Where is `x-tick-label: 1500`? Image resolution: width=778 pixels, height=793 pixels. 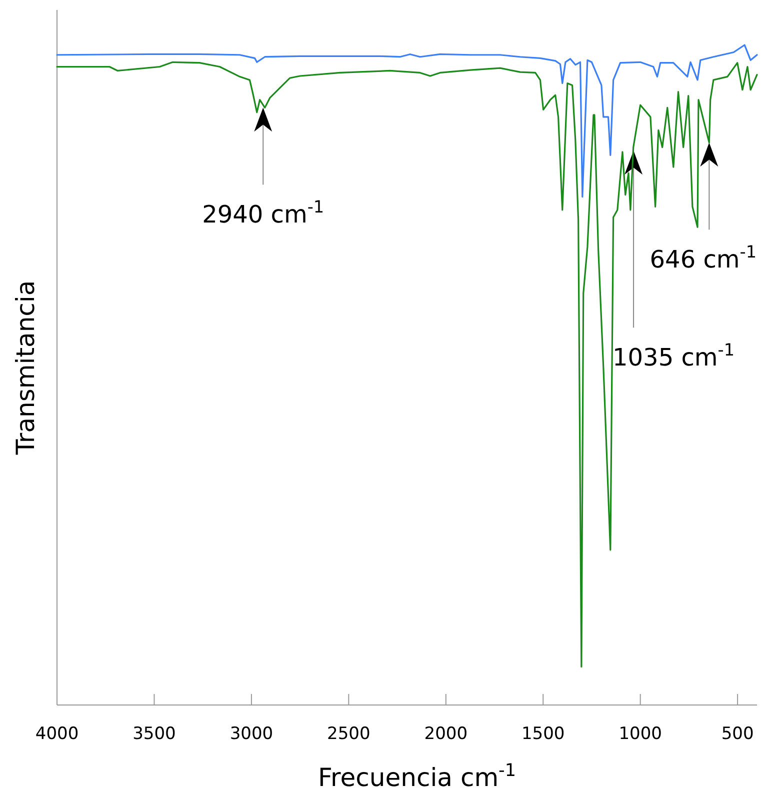 x-tick-label: 1500 is located at coordinates (543, 734).